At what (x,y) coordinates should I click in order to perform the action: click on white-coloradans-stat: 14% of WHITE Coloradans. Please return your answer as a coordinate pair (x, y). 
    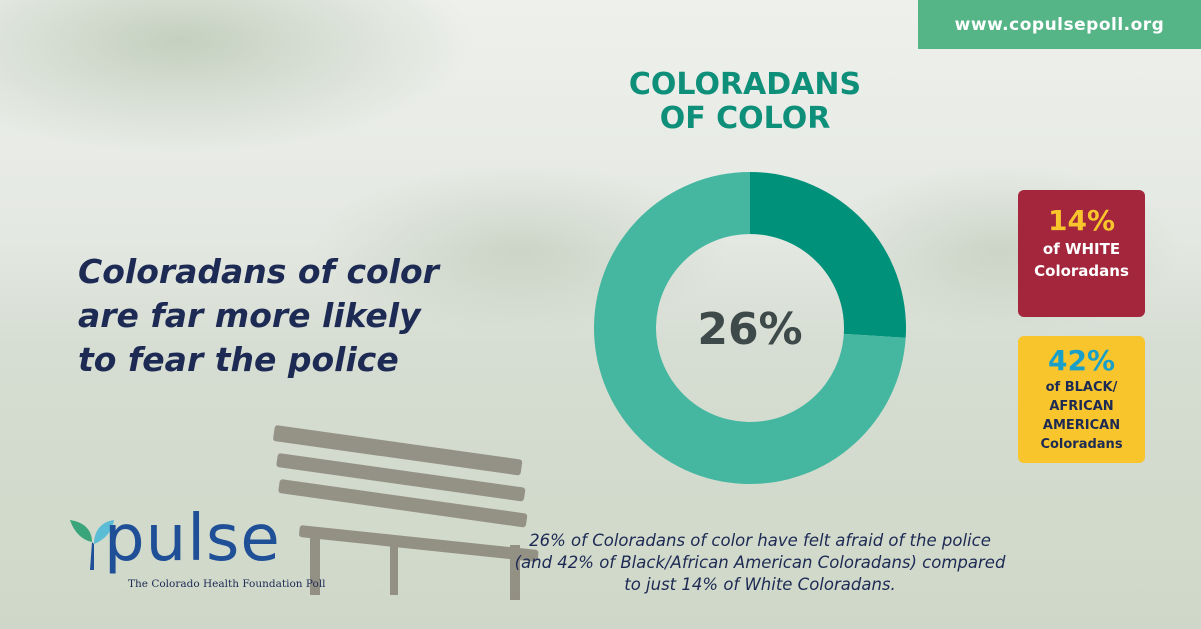
    Looking at the image, I should click on (1081, 253).